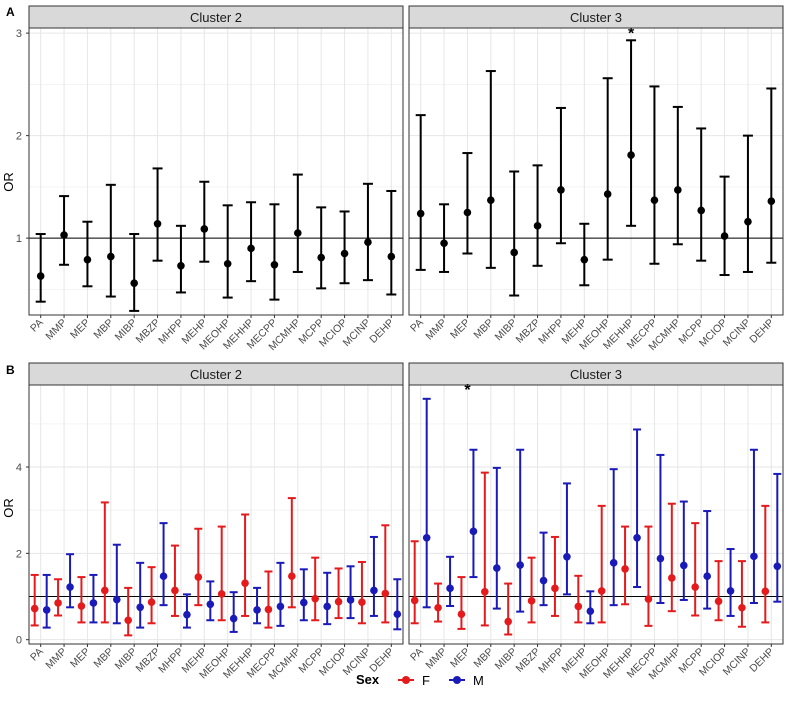 This screenshot has height=713, width=787. I want to click on panel-letter-a: A, so click(10, 12).